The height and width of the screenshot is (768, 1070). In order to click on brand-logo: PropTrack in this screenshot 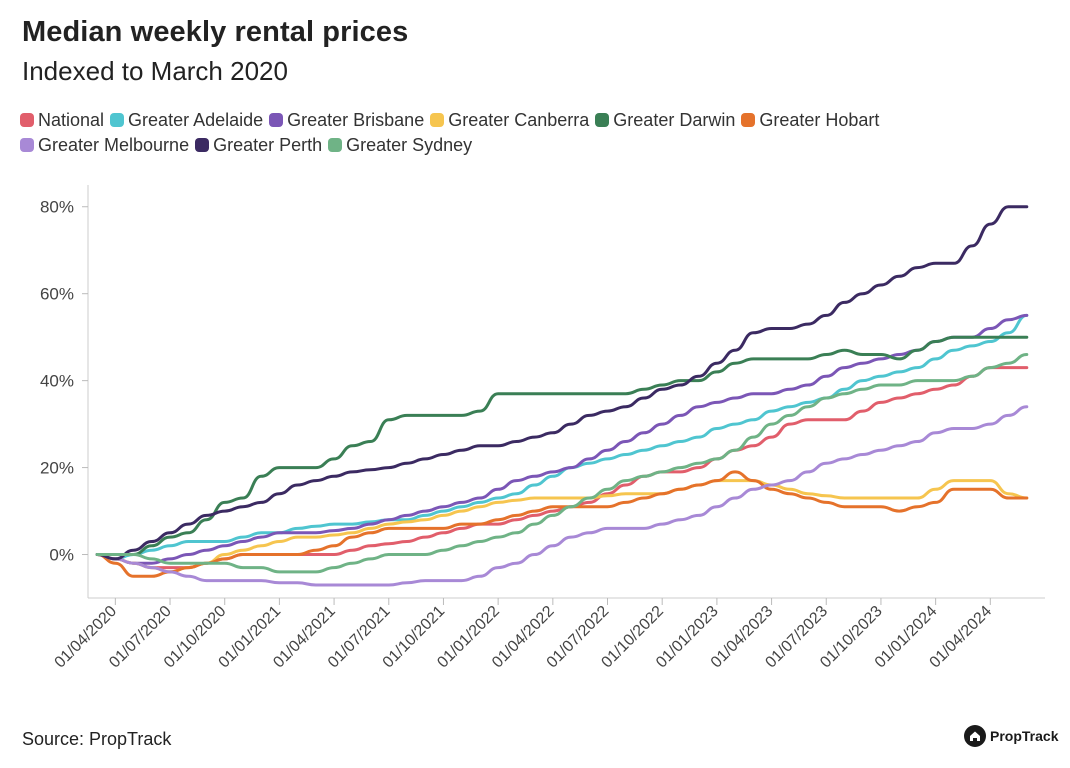, I will do `click(1011, 736)`.